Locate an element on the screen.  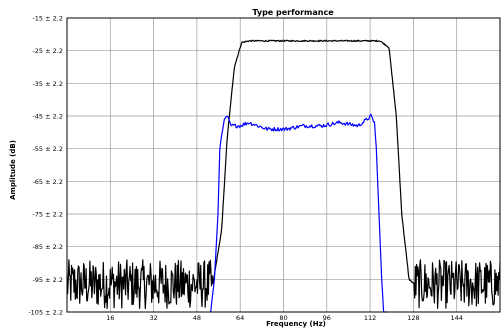
x-axis-label: Frequency (Hz) is located at coordinates (296, 324).